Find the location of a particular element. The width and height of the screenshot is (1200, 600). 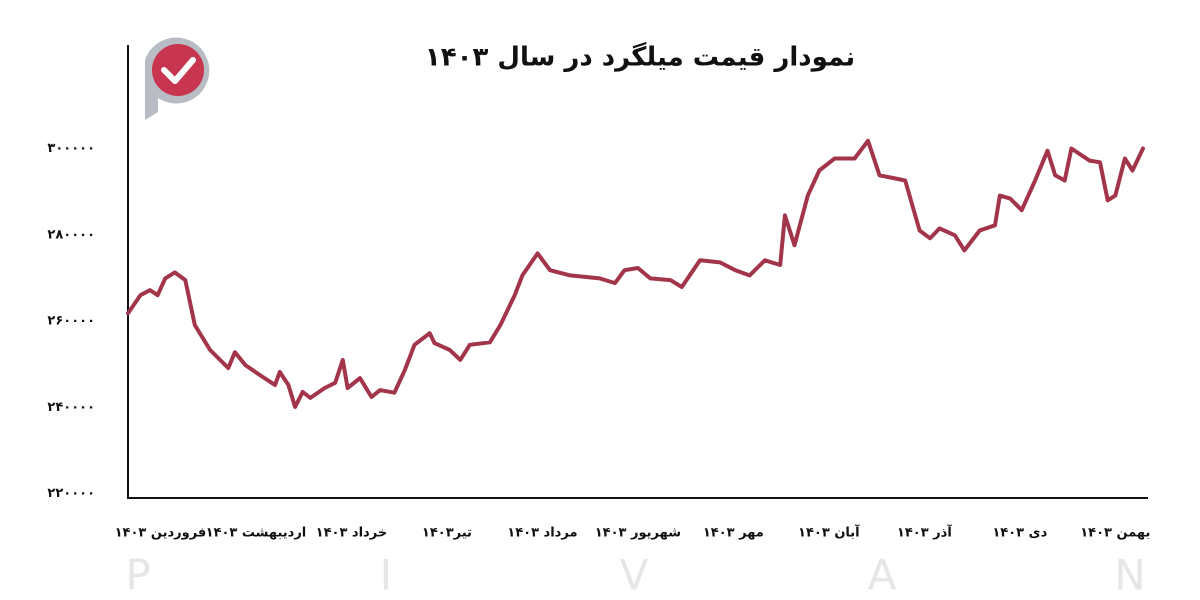

y-tick-label: ۳۰۰۰۰۰ is located at coordinates (71, 148).